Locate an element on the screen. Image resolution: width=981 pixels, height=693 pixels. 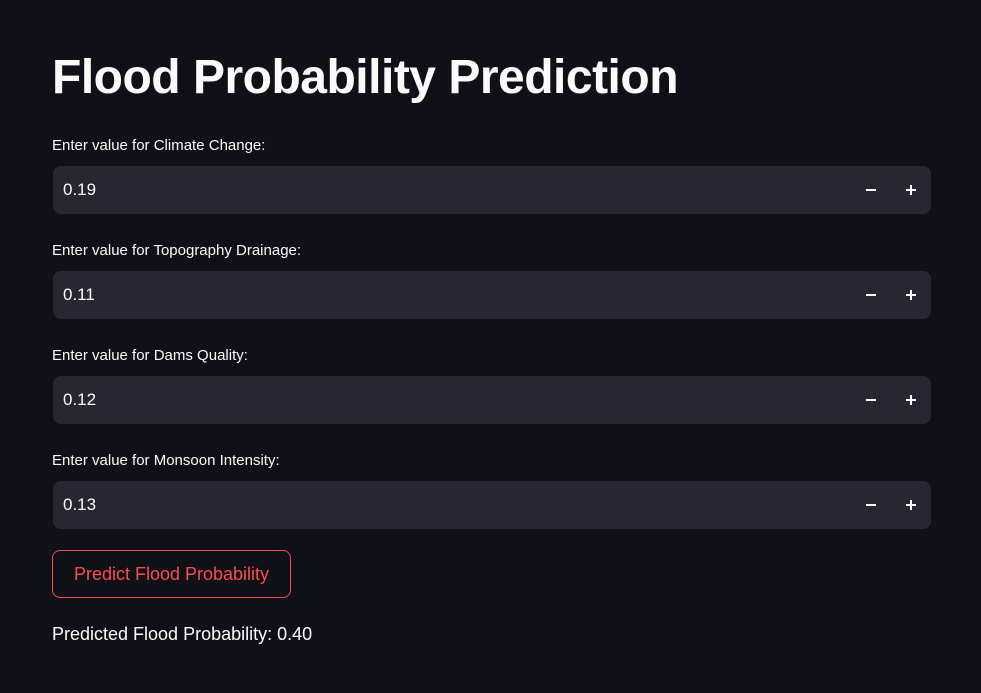
climate-change-value: 0.19 is located at coordinates (80, 189).